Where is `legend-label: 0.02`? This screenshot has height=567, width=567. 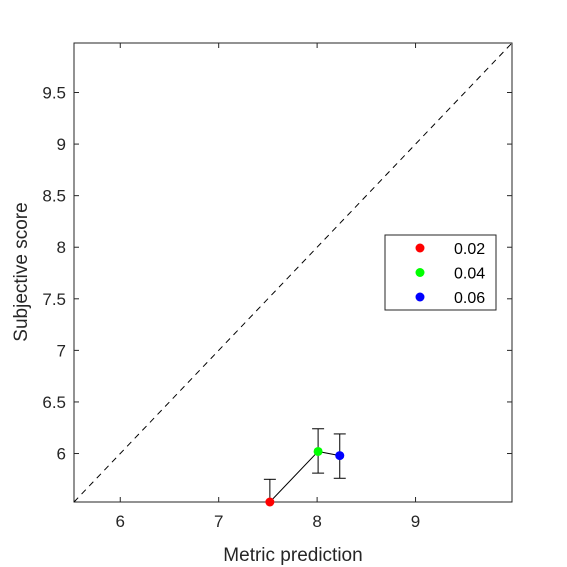
legend-label: 0.02 is located at coordinates (469, 249).